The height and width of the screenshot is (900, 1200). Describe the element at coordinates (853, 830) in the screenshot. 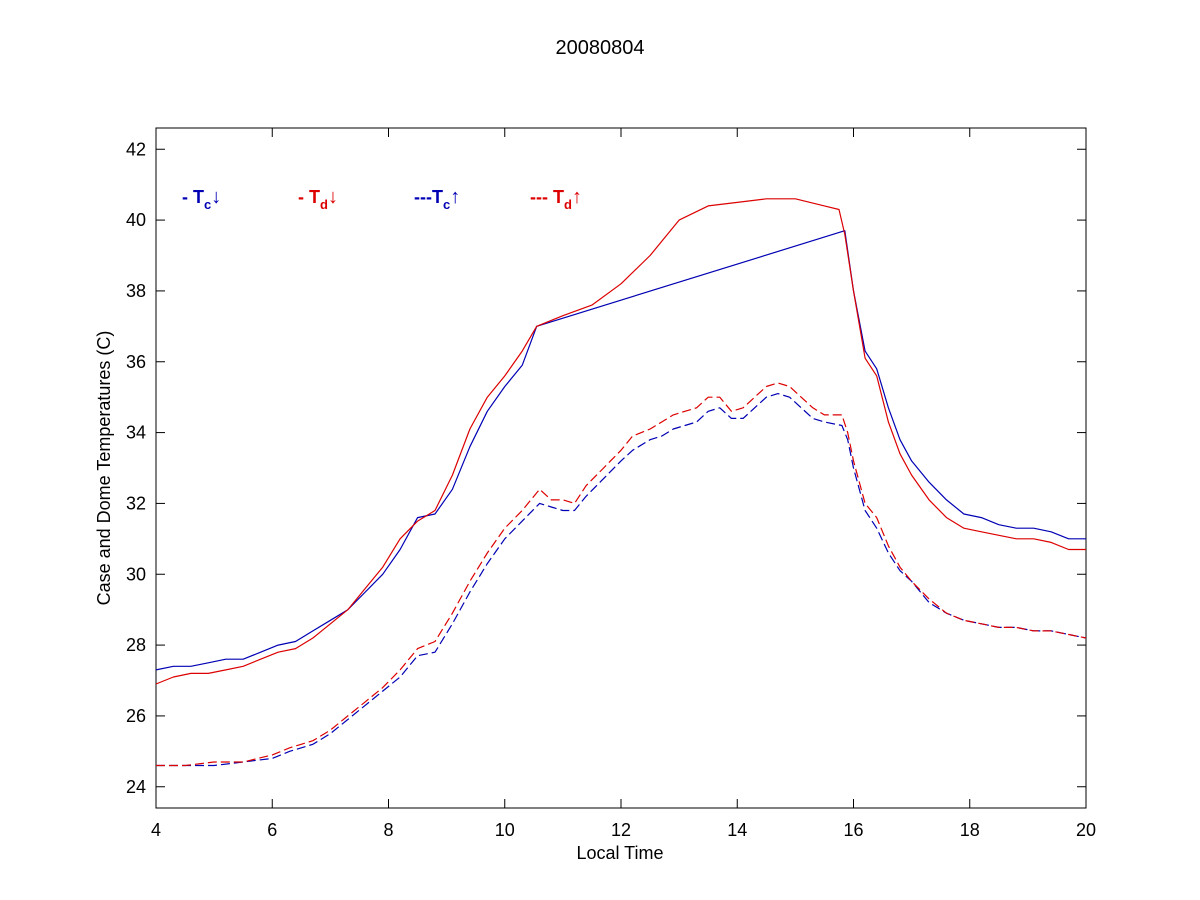

I see `x-tick-label: 16` at that location.